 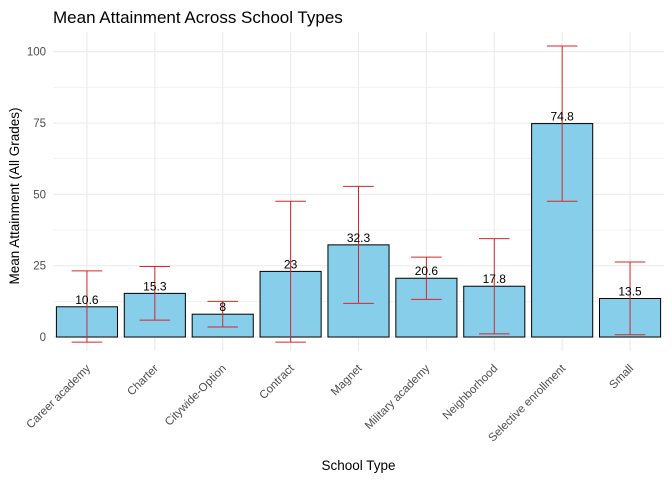 What do you see at coordinates (528, 403) in the screenshot?
I see `x-tick-label: Selective enrollment` at bounding box center [528, 403].